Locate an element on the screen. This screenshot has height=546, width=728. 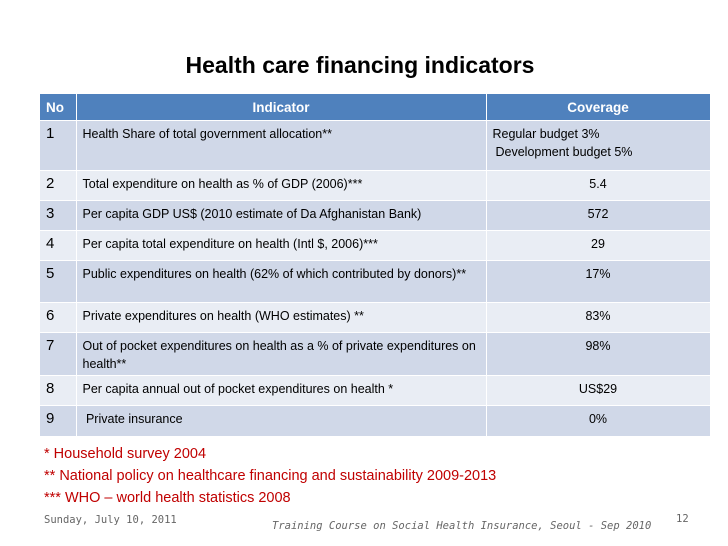
coverage-cell: 17% is located at coordinates (598, 281).